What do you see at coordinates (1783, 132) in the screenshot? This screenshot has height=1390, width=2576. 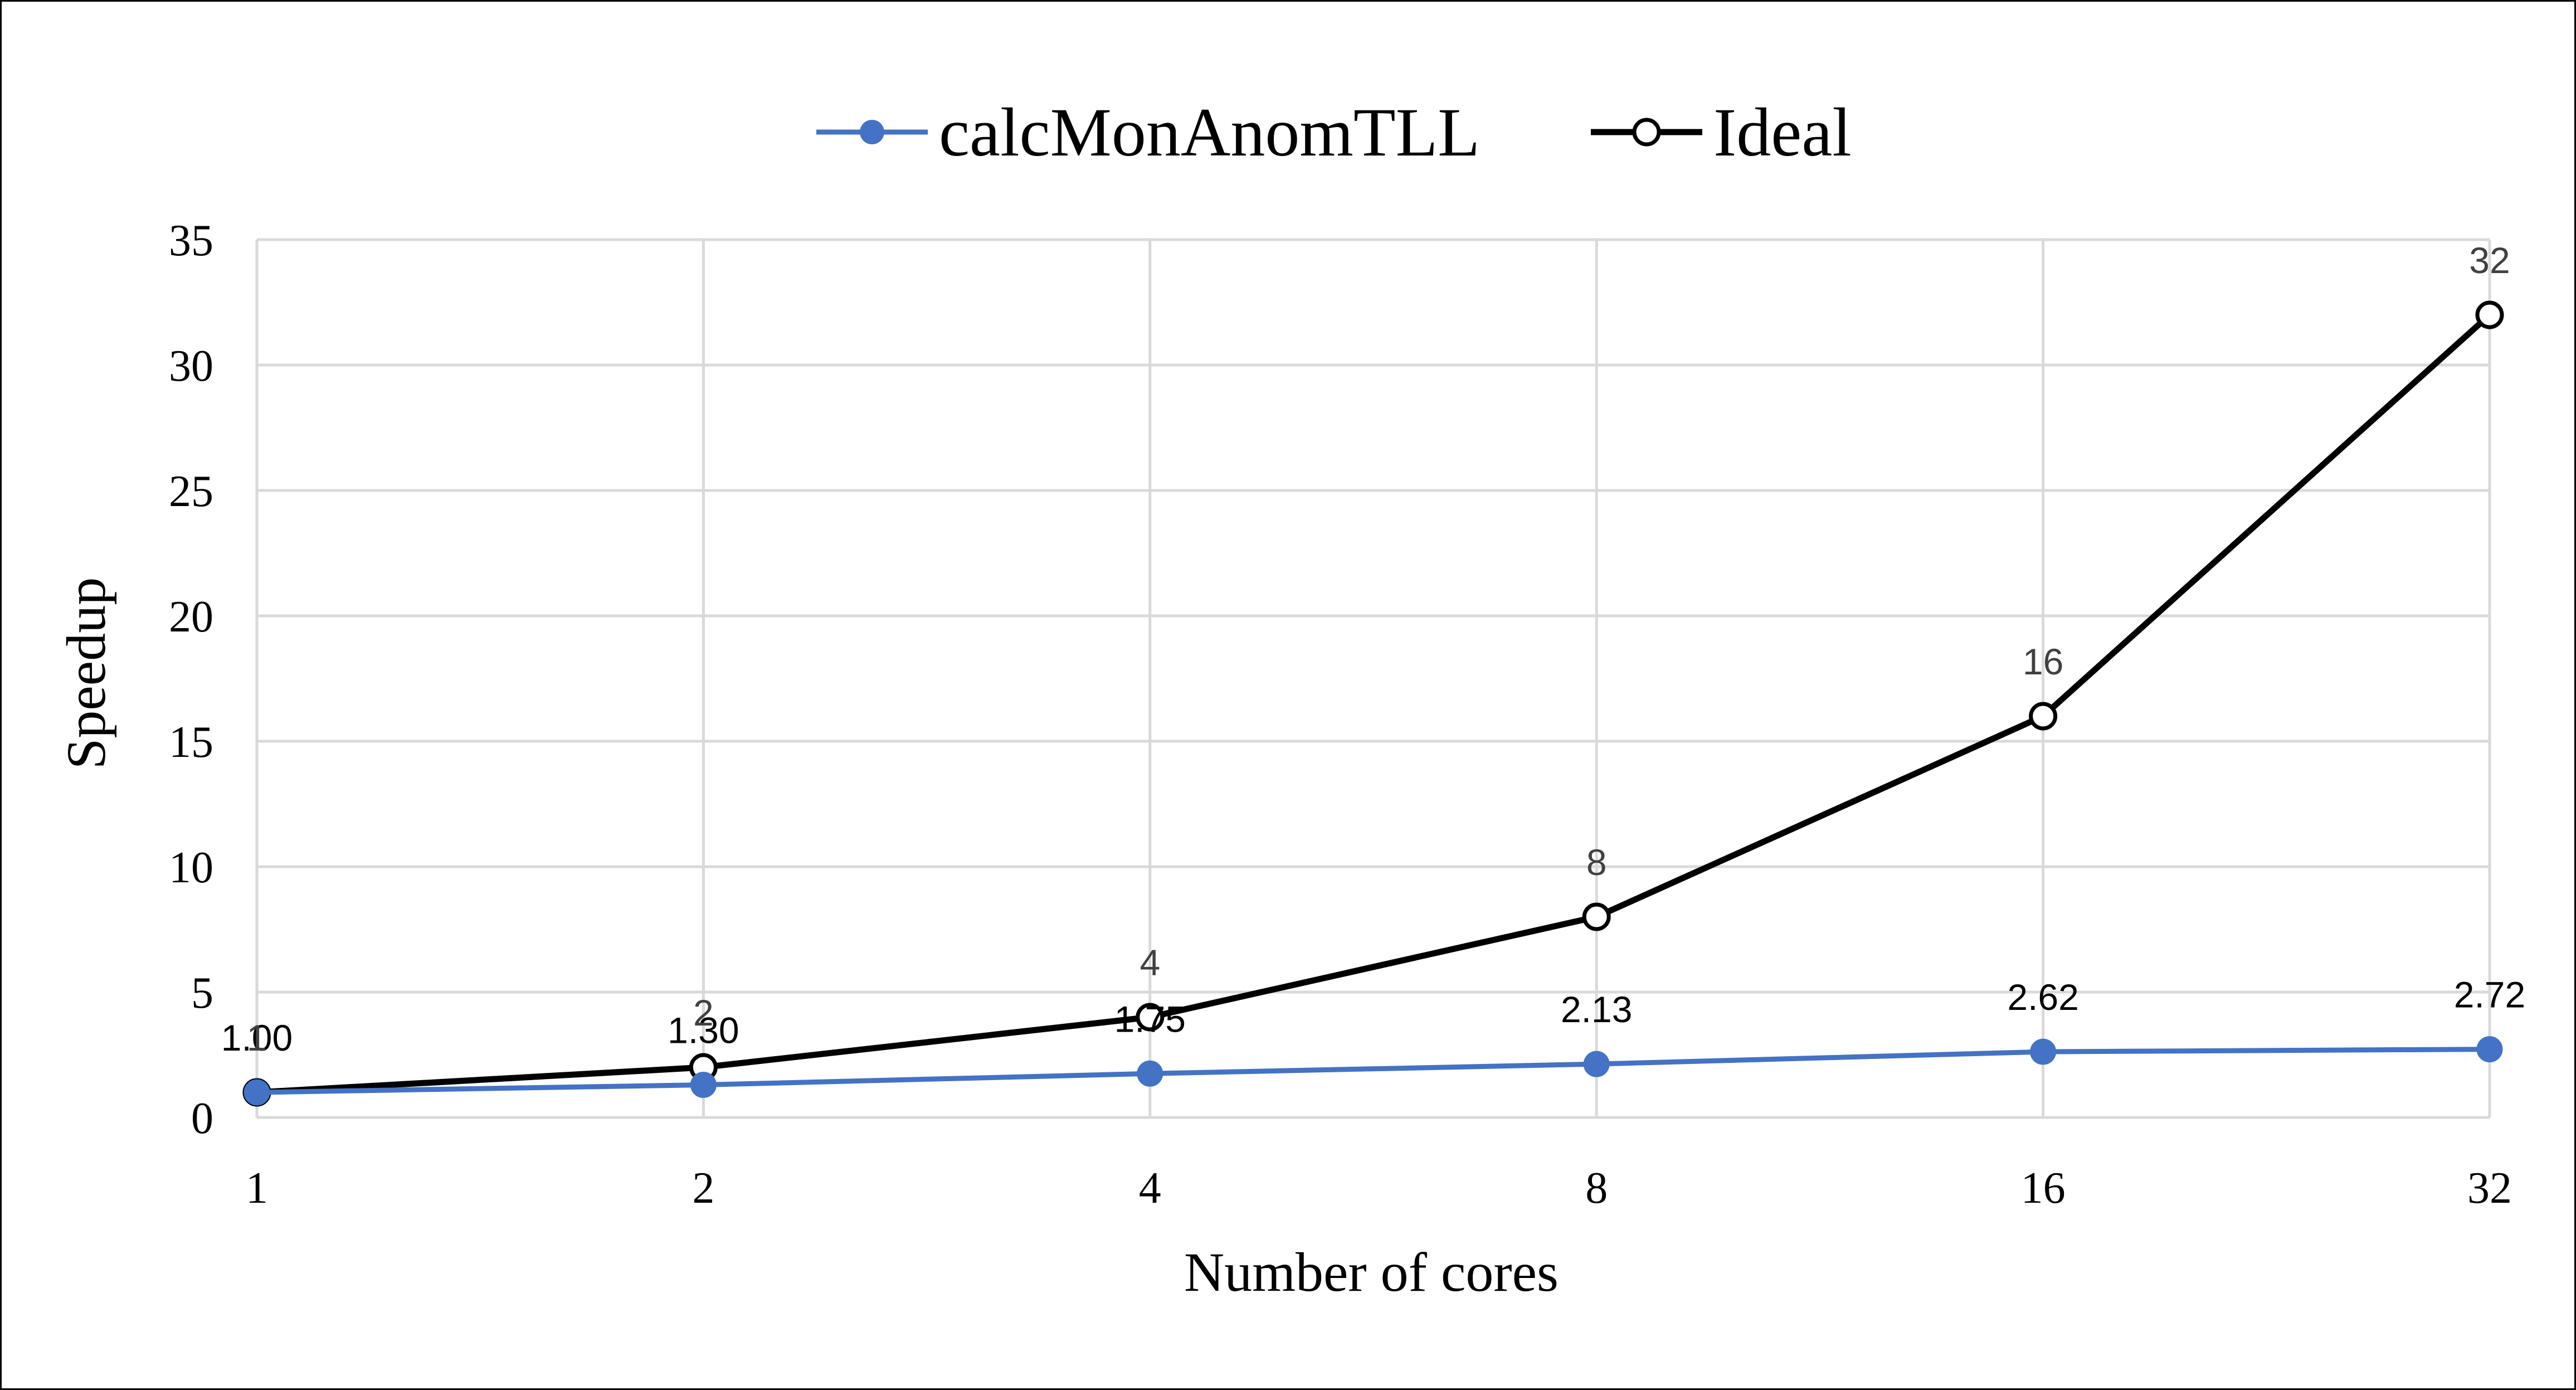 I see `legend-label: Ideal` at bounding box center [1783, 132].